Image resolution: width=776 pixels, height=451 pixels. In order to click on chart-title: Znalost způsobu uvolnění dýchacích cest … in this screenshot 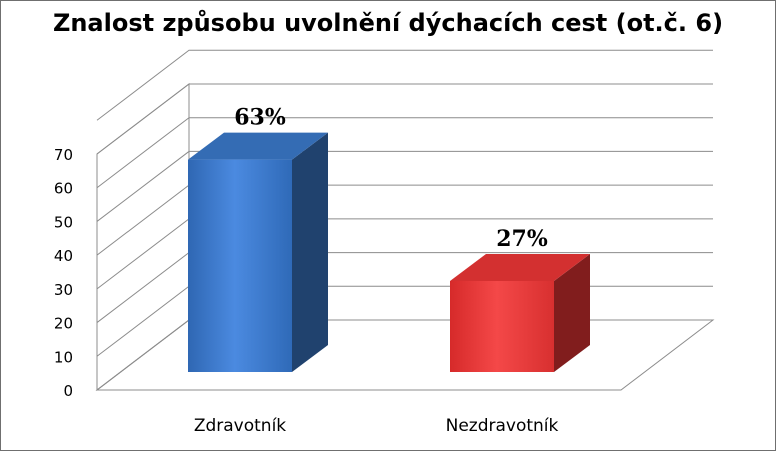, I will do `click(388, 23)`.